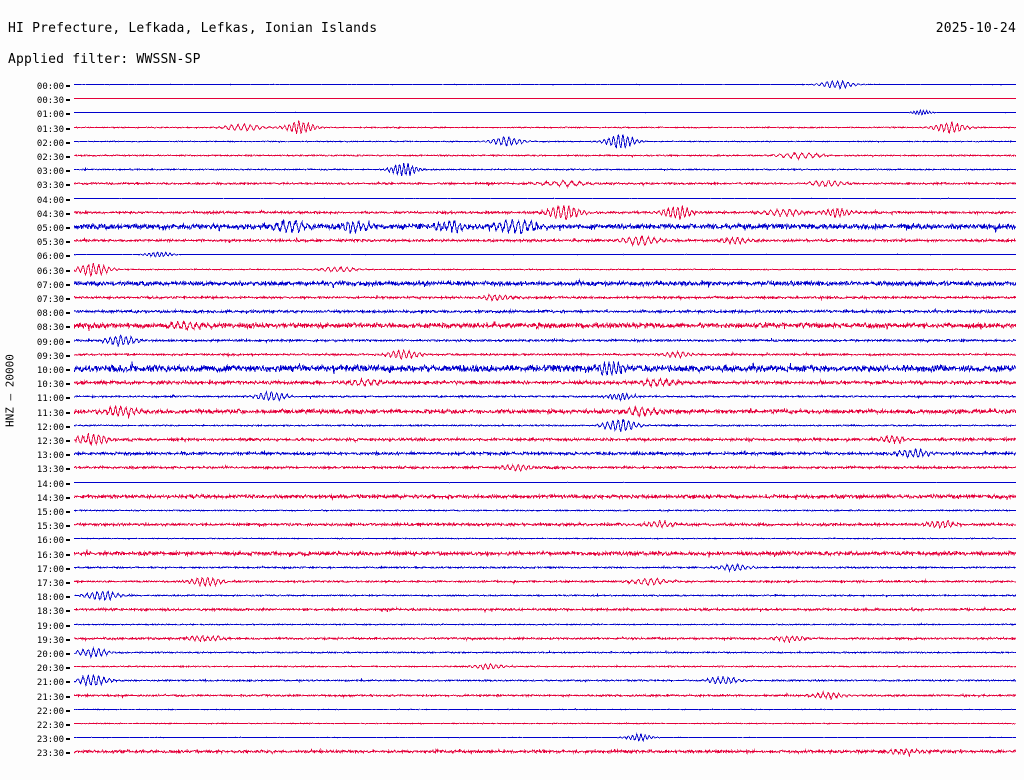 The image size is (1024, 780). What do you see at coordinates (512, 286) in the screenshot?
I see `trace-row: 07:00` at bounding box center [512, 286].